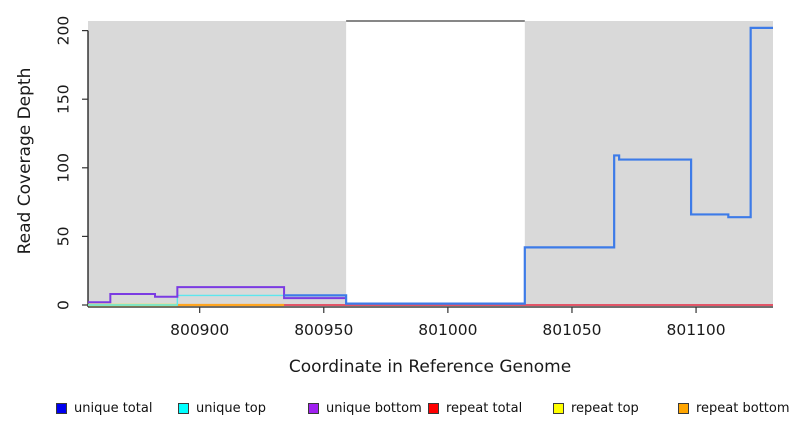 This screenshot has width=792, height=432. I want to click on legend-label: unique total, so click(113, 408).